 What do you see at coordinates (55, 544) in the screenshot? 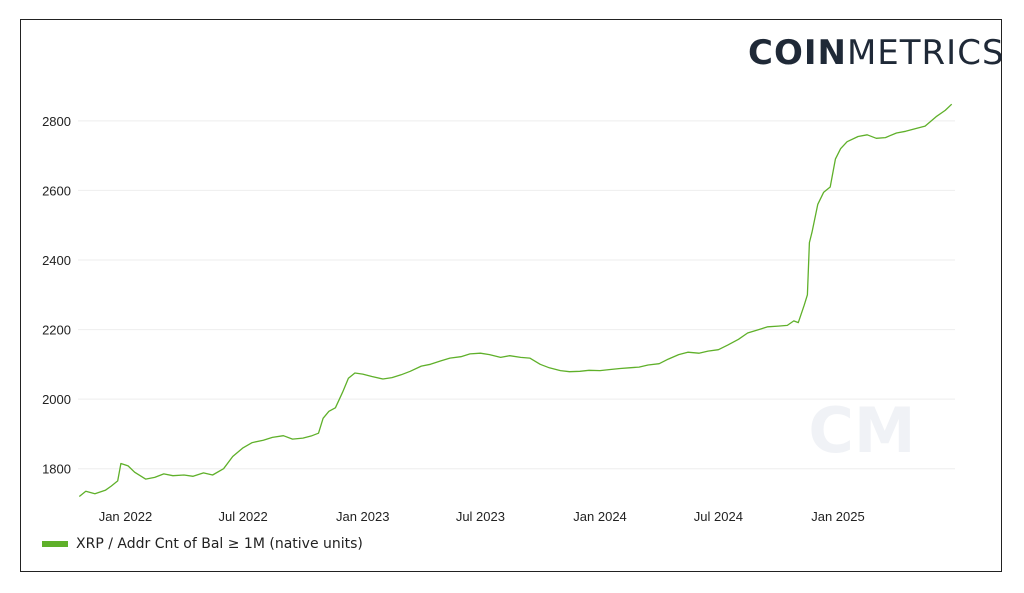
I see `legend-swatch` at bounding box center [55, 544].